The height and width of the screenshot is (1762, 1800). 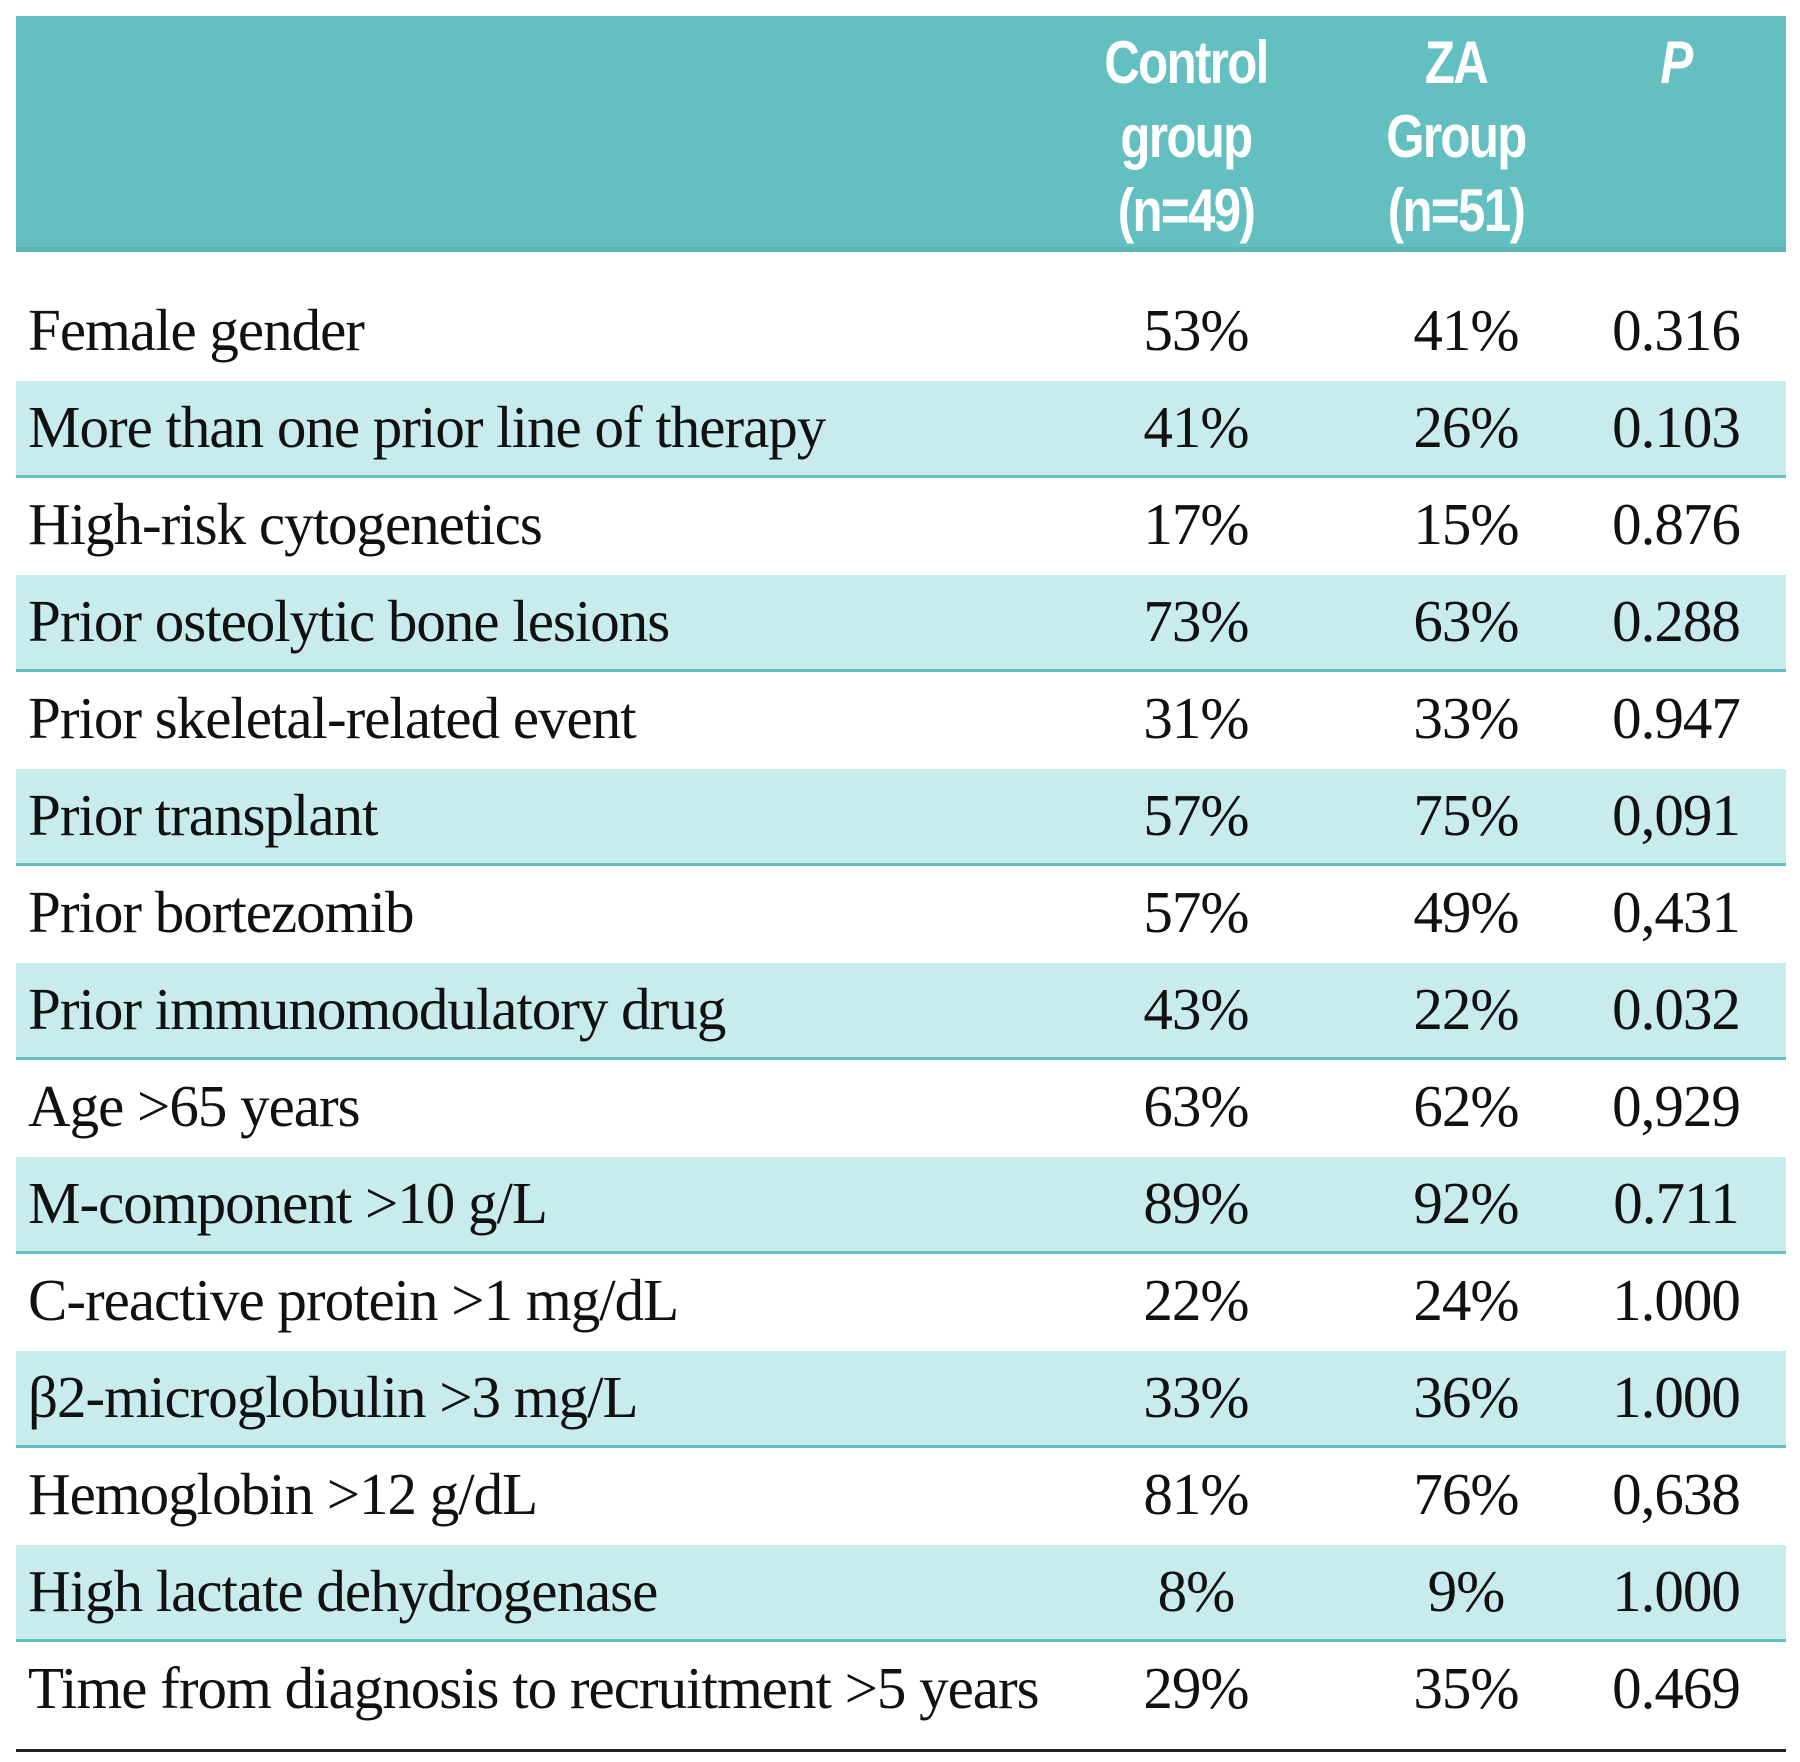 I want to click on row-label: Prior transplant, so click(x=203, y=815).